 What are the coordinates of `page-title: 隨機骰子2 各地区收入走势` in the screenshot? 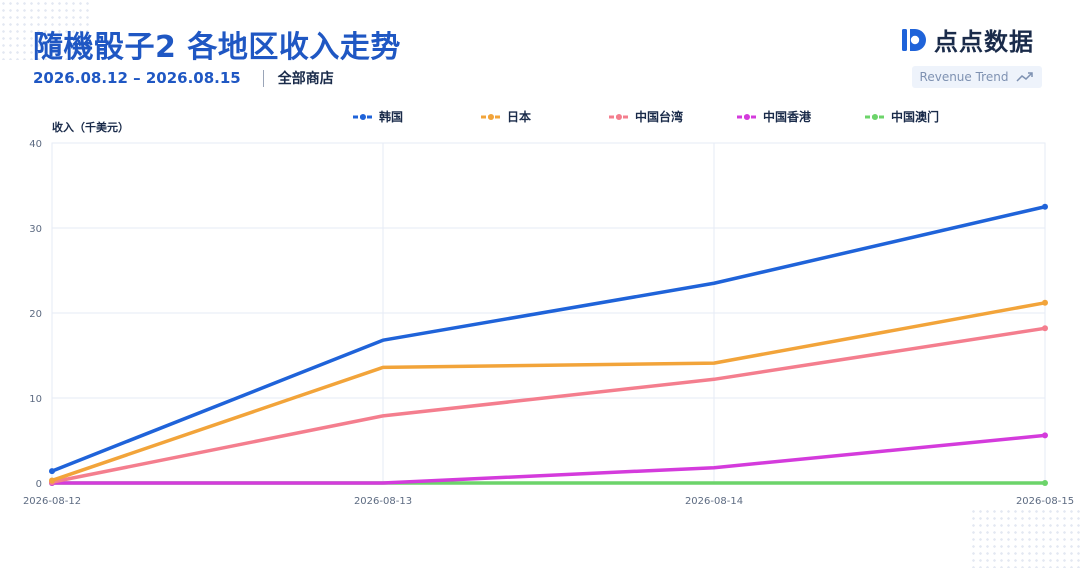 It's located at (217, 47).